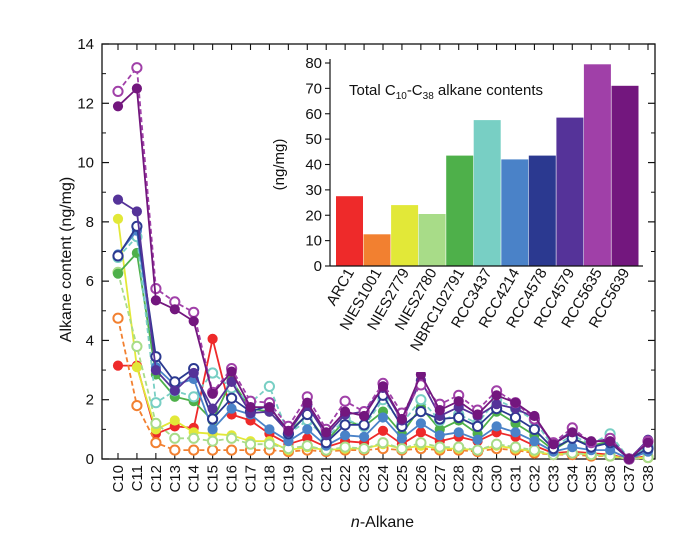 The height and width of the screenshot is (538, 699). What do you see at coordinates (459, 479) in the screenshot?
I see `x-tick-label: C28` at bounding box center [459, 479].